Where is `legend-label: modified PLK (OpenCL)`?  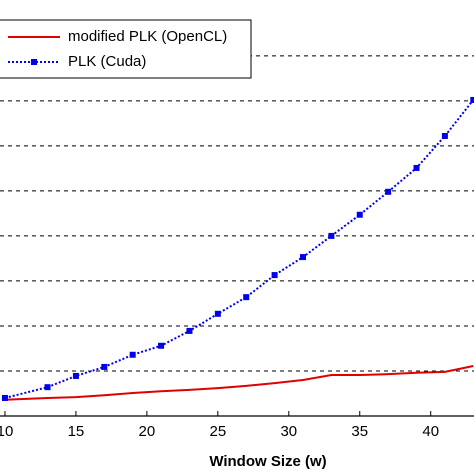
legend-label: modified PLK (OpenCL) is located at coordinates (147, 36).